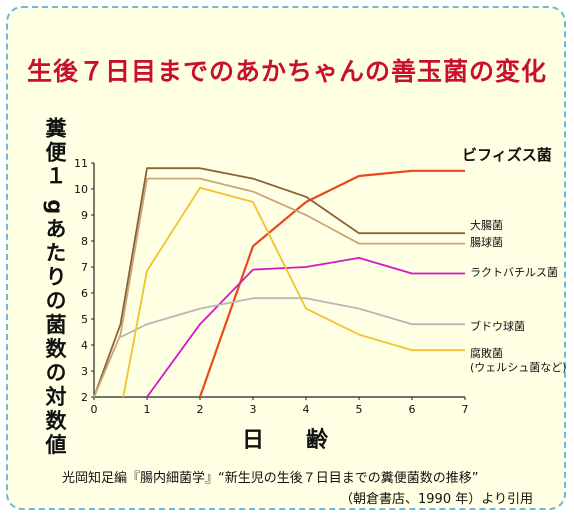 The image size is (574, 518). I want to click on citation-line-2: （朝倉書店、1990 年）より引用, so click(436, 499).